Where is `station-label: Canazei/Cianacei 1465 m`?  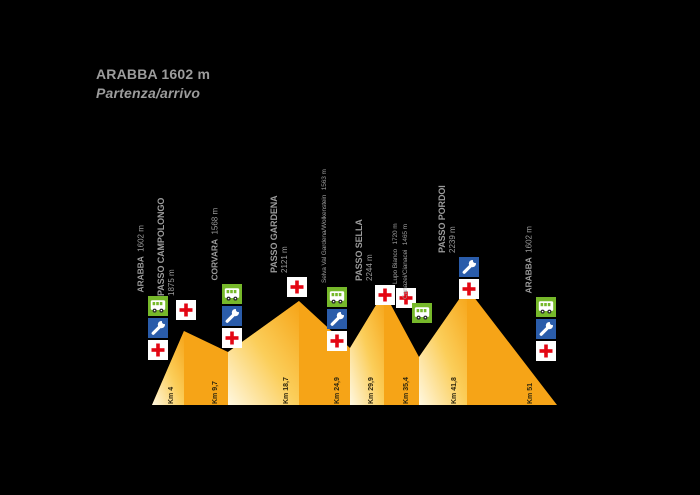
station-label: Canazei/Cianacei 1465 m is located at coordinates (404, 261).